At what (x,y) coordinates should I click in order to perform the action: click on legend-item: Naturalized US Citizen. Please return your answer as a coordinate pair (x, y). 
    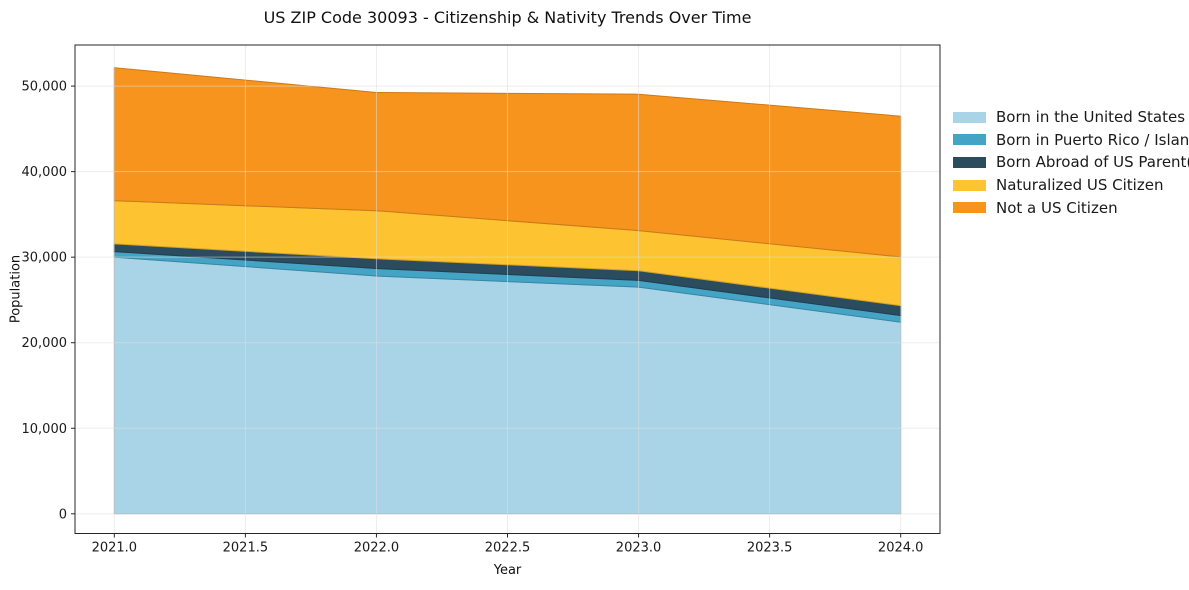
    Looking at the image, I should click on (1071, 185).